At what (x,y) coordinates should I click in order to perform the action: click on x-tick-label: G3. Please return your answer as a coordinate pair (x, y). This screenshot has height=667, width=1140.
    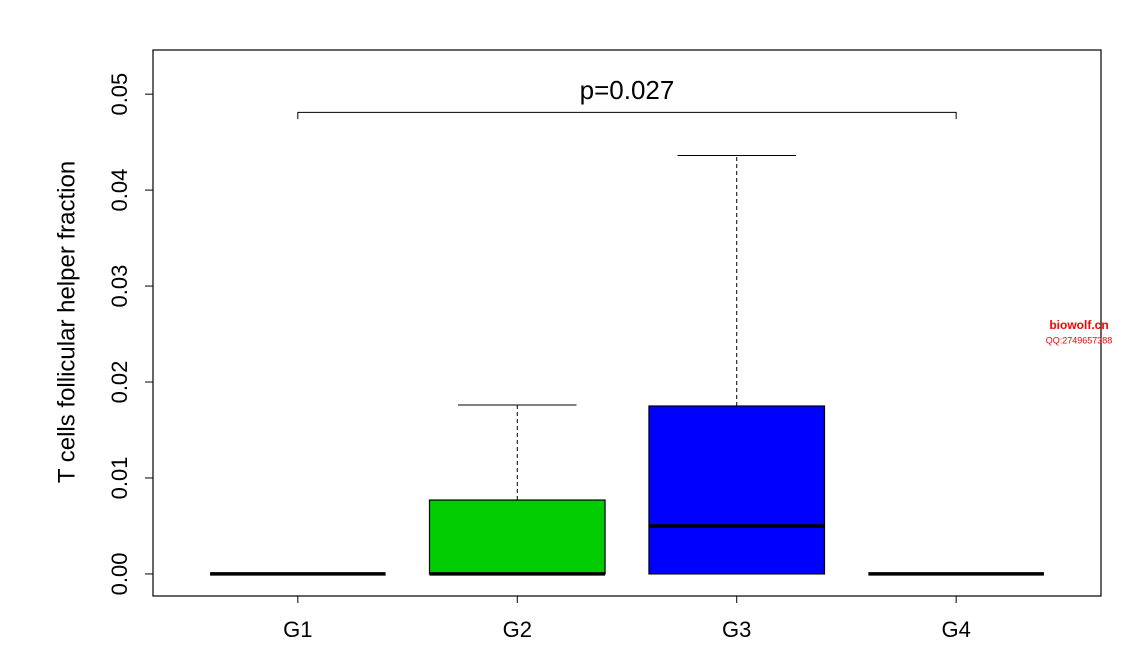
    Looking at the image, I should click on (736, 629).